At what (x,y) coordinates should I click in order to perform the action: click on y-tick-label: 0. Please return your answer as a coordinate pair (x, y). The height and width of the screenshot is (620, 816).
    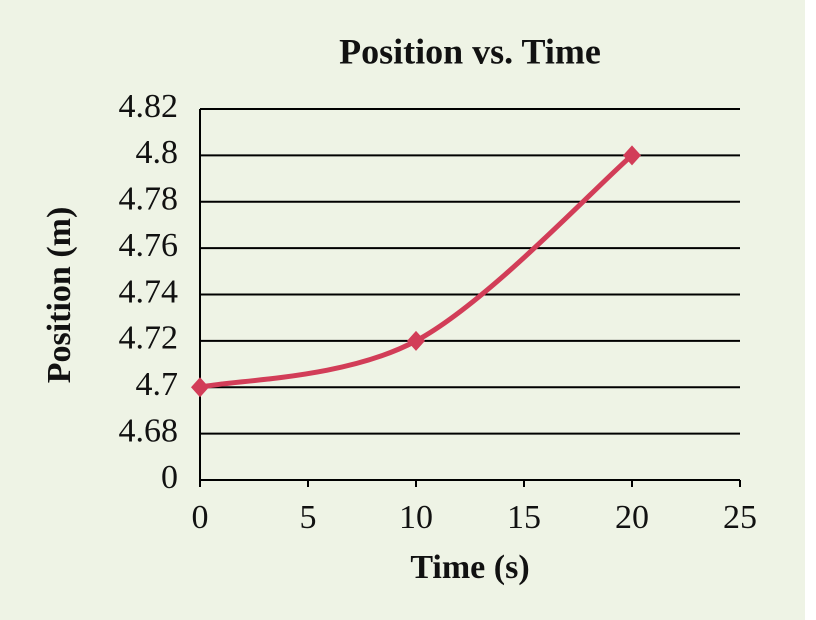
    Looking at the image, I should click on (169, 477).